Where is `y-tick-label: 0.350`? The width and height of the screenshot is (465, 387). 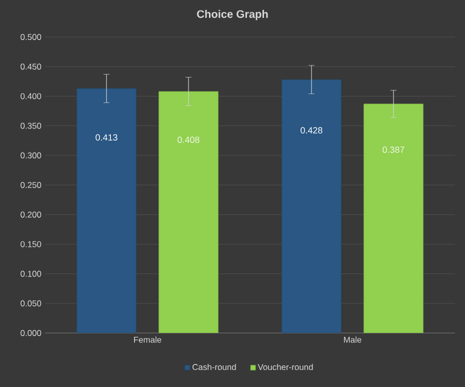 y-tick-label: 0.350 is located at coordinates (31, 125).